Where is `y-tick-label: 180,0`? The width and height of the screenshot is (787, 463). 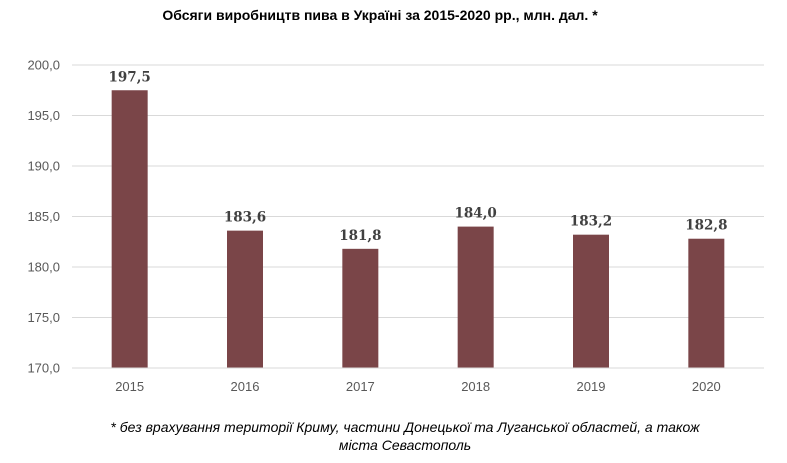 y-tick-label: 180,0 is located at coordinates (43, 267).